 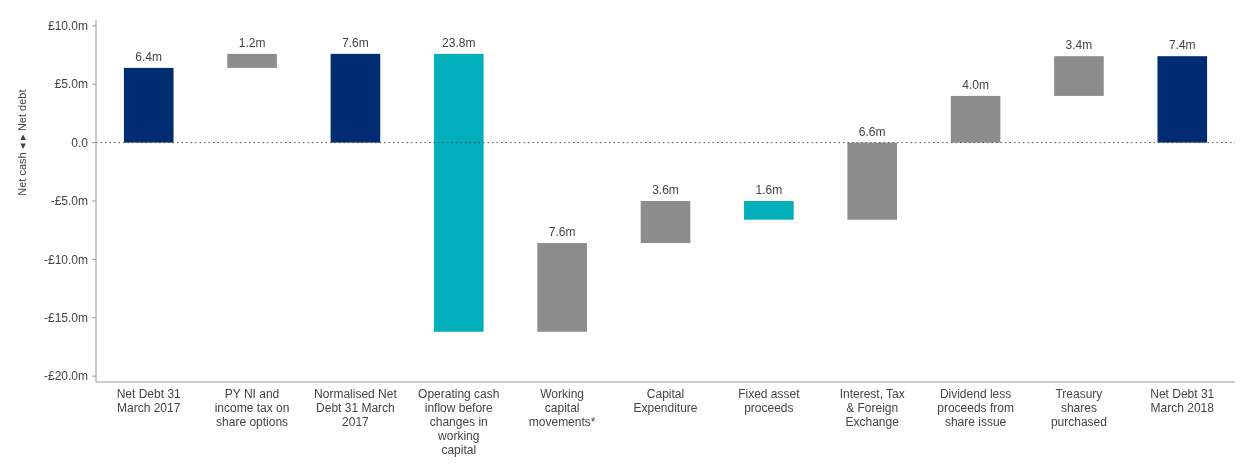 I want to click on y-tick-label: 0.0, so click(x=80, y=142).